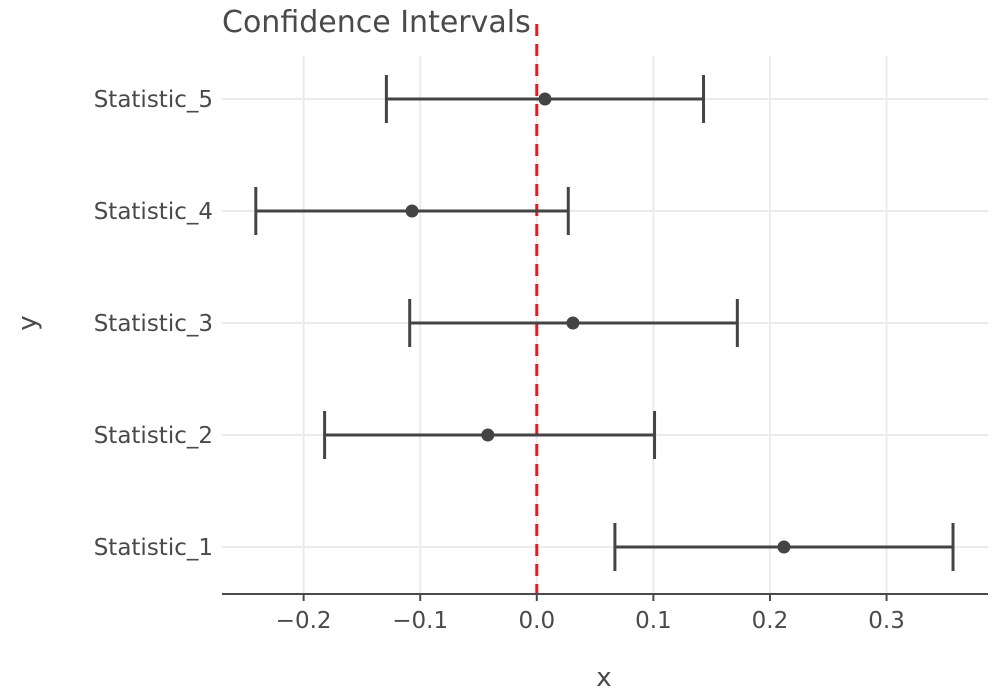 The height and width of the screenshot is (700, 1000). What do you see at coordinates (886, 621) in the screenshot?
I see `x-tick-label-5: 0.3` at bounding box center [886, 621].